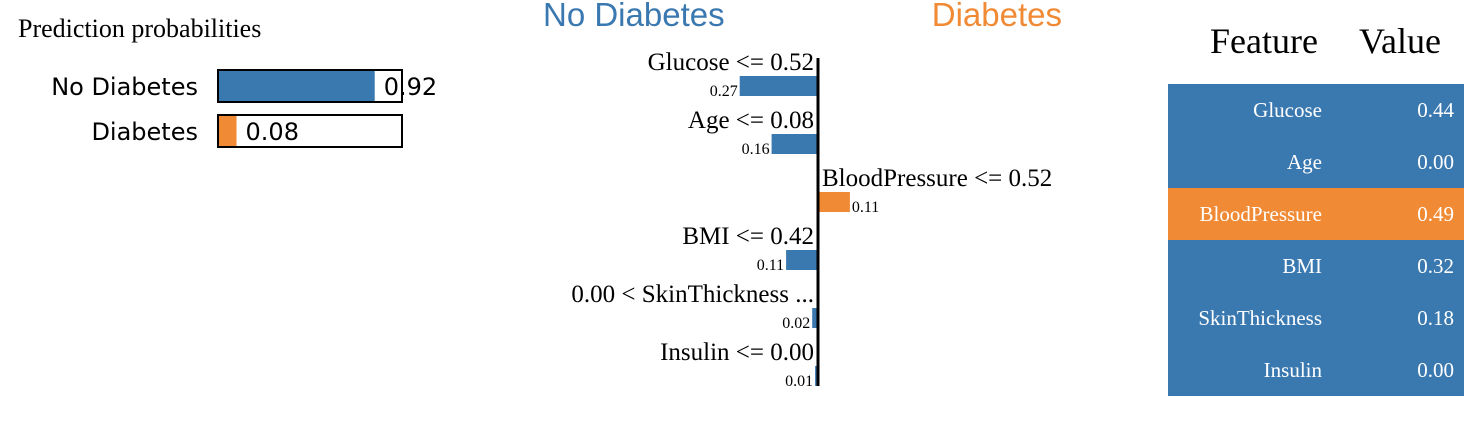 This screenshot has height=425, width=1482. Describe the element at coordinates (244, 108) in the screenshot. I see `probability-rows: No Diabetes 0.92 Diabetes 0.08` at that location.